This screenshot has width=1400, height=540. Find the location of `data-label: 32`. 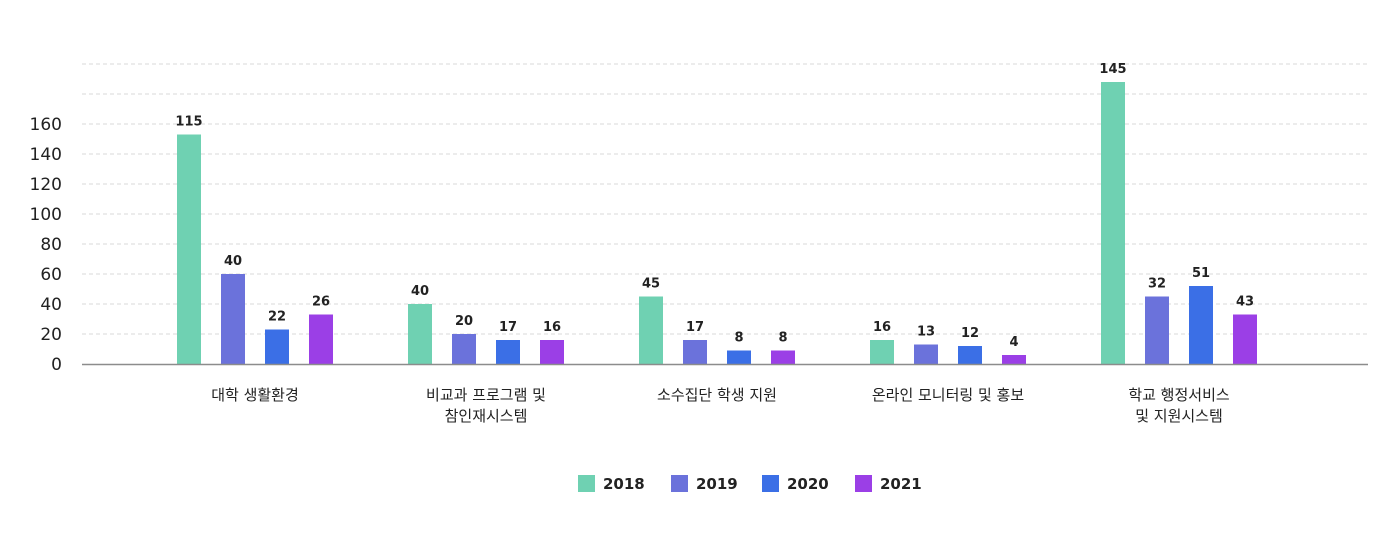

data-label: 32 is located at coordinates (1157, 284).